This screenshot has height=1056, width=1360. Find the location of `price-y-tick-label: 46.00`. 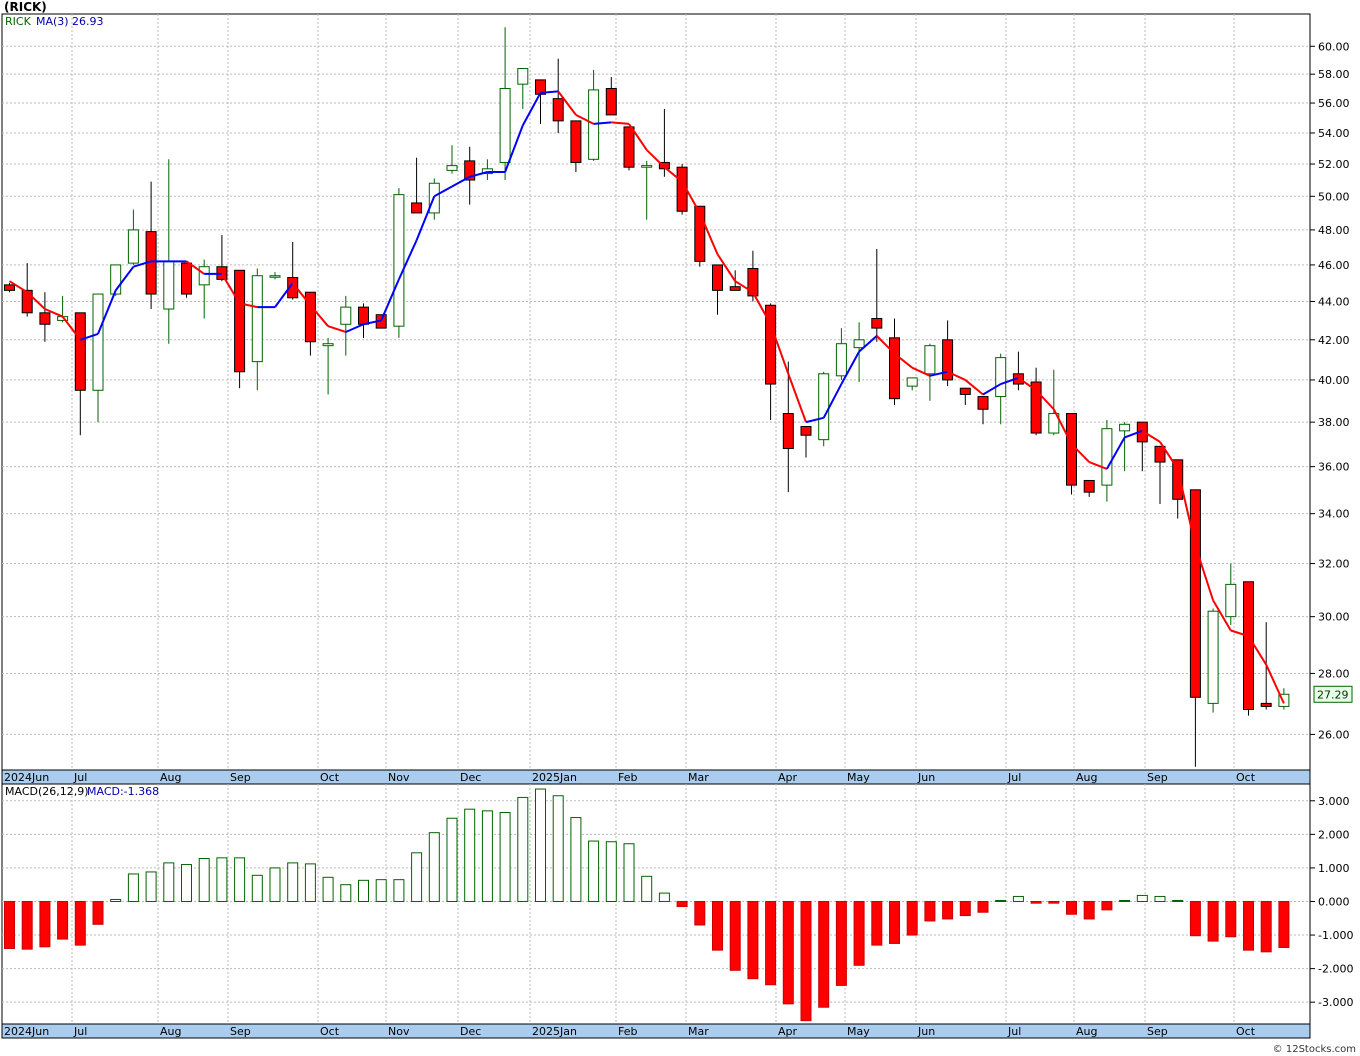

price-y-tick-label: 46.00 is located at coordinates (1334, 265).